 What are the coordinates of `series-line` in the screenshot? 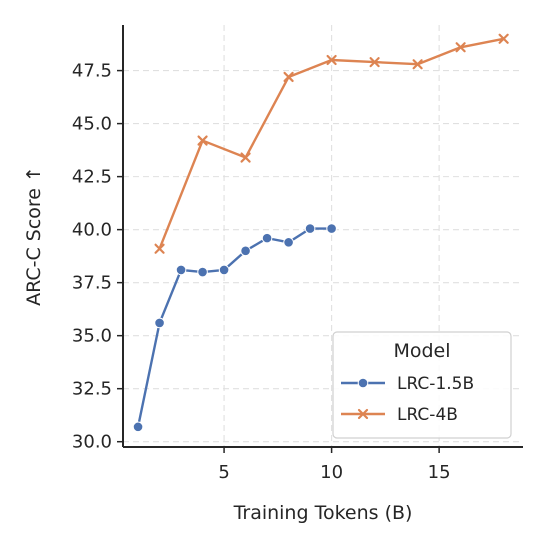 It's located at (234, 327).